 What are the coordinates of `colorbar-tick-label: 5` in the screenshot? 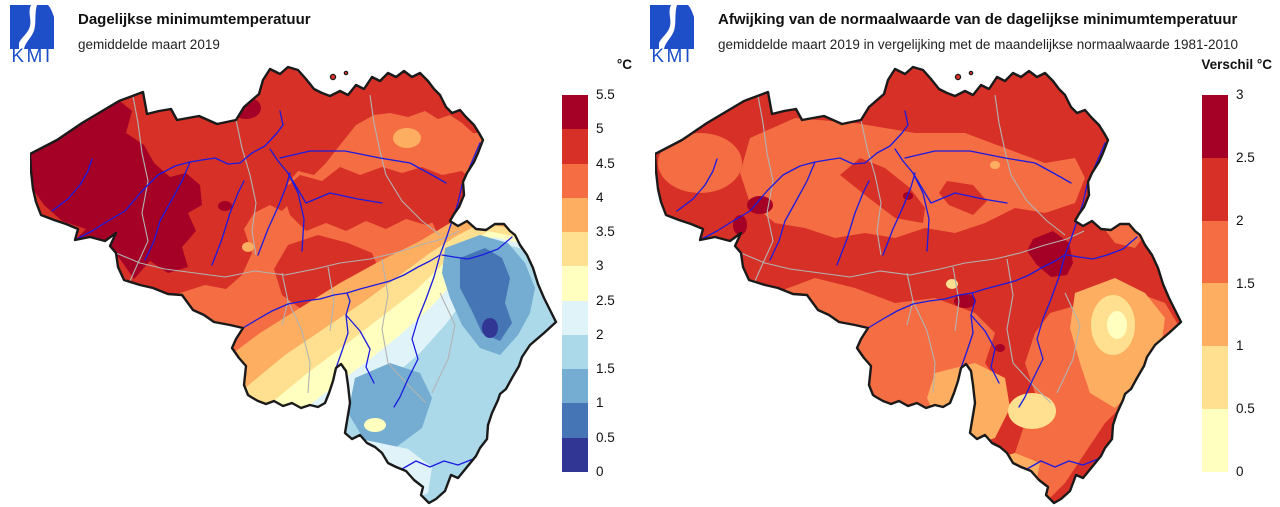 It's located at (600, 129).